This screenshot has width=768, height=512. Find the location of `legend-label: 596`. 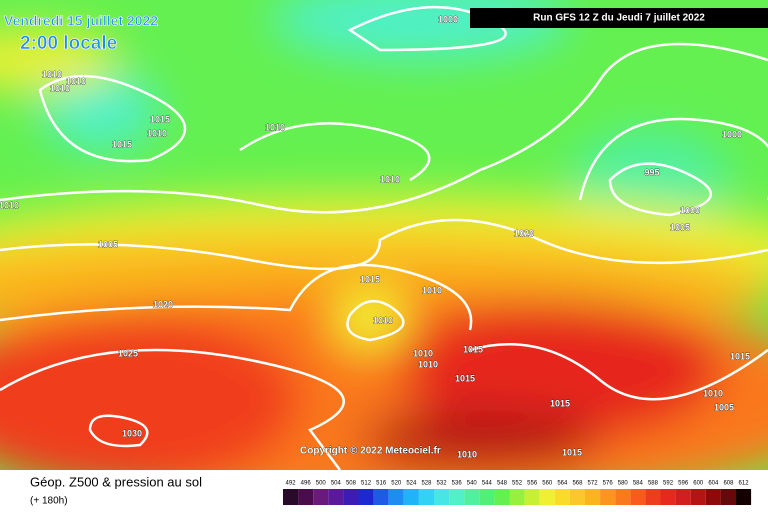

legend-label: 596 is located at coordinates (683, 484).